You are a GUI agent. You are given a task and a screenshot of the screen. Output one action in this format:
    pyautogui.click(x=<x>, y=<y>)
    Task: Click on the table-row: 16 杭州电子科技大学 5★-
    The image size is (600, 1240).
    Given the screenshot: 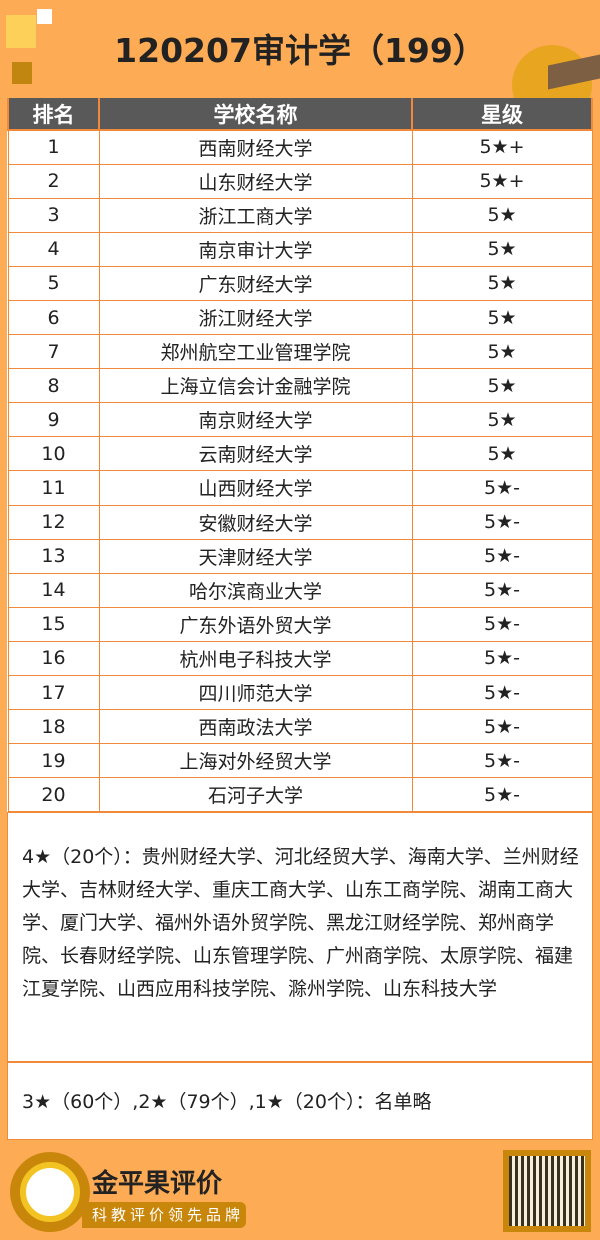 What is the action you would take?
    pyautogui.click(x=300, y=658)
    